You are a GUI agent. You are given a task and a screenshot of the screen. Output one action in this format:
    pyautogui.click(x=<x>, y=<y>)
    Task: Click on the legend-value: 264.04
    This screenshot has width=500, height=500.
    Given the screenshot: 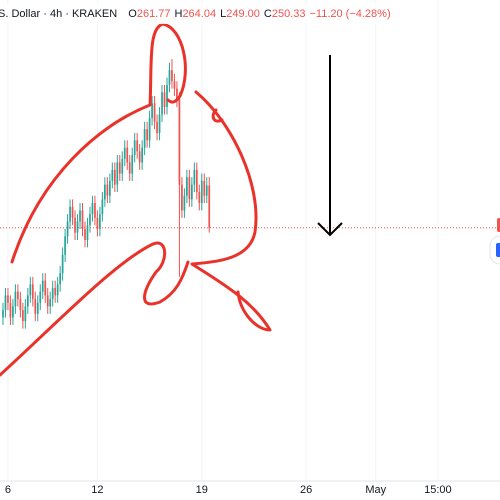 What is the action you would take?
    pyautogui.click(x=199, y=14)
    